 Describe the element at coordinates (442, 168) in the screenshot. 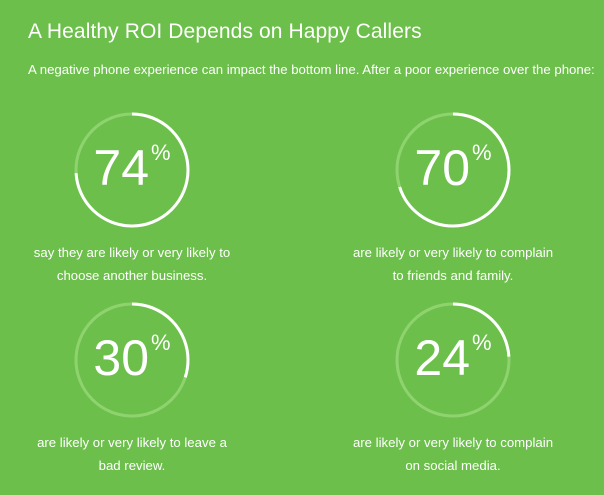

I see `stat-value: 70` at that location.